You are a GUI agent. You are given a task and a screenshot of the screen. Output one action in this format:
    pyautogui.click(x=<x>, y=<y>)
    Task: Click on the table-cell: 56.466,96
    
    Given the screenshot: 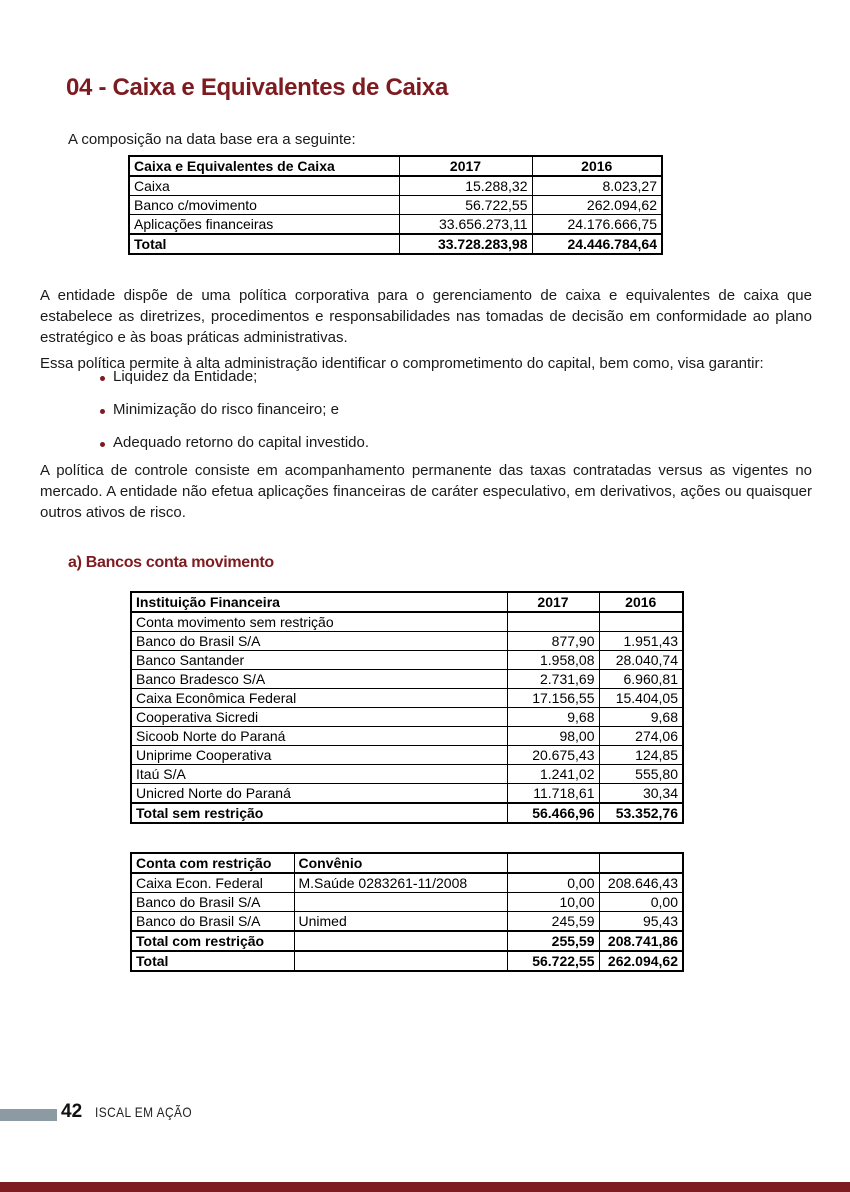 What is the action you would take?
    pyautogui.click(x=553, y=813)
    